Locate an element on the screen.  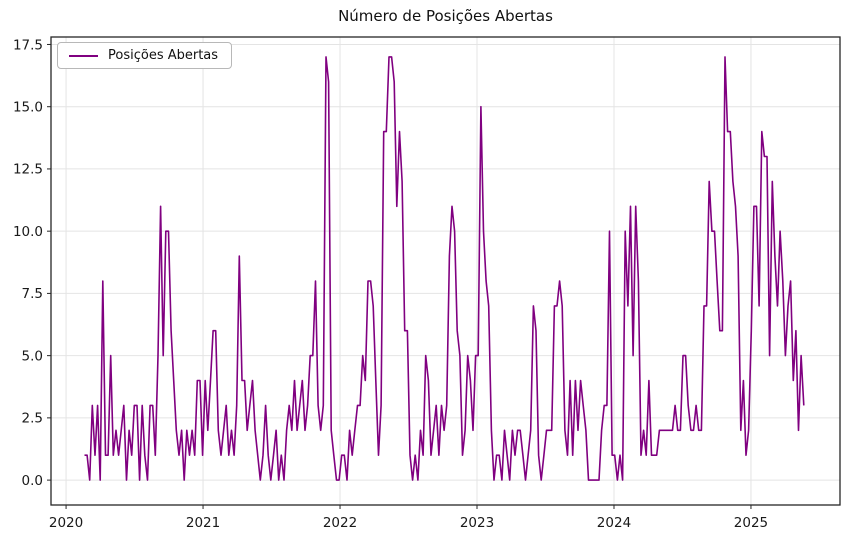
y-tick-label: 7.5 is located at coordinates (32, 294).